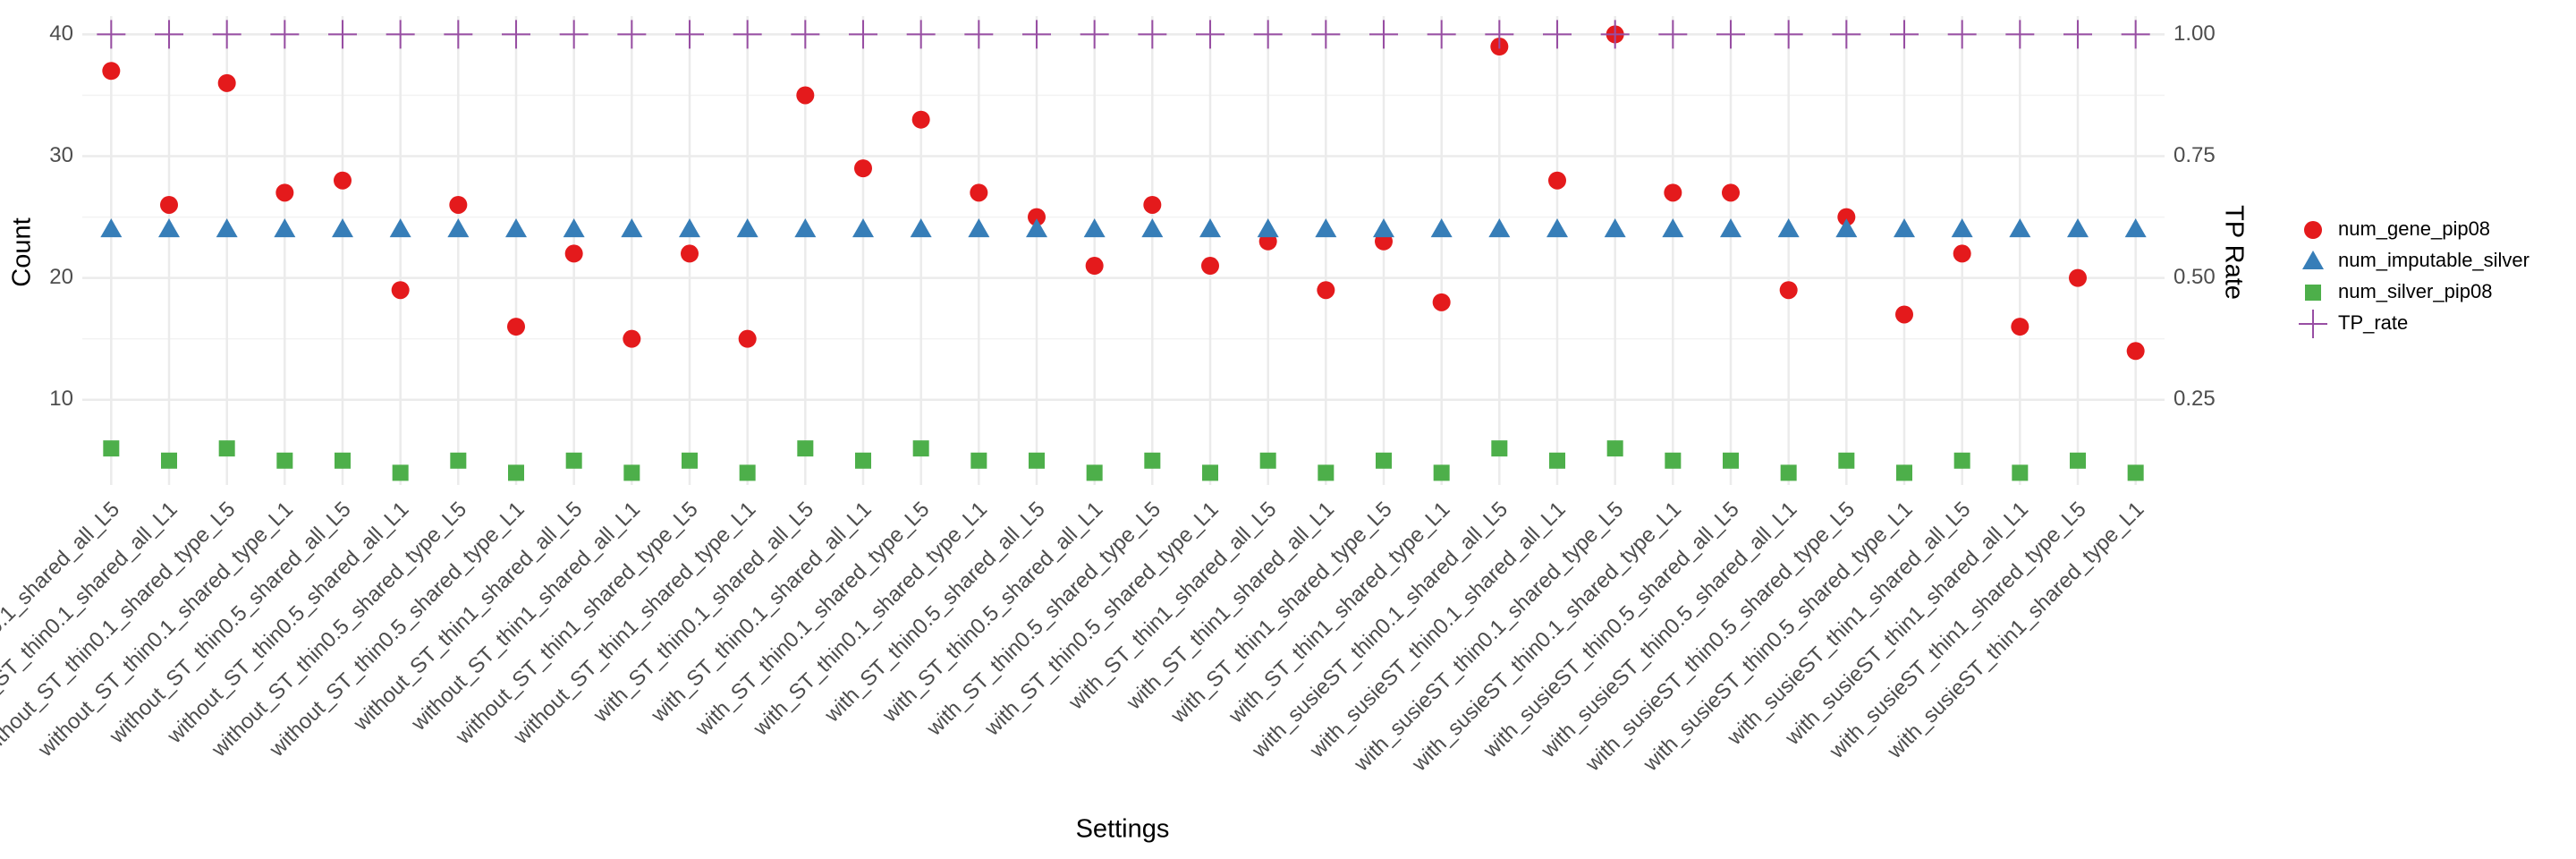 Image resolution: width=2576 pixels, height=859 pixels. I want to click on x-tick-label: with_ST_thin1_shared_all_L5, so click(1172, 606).